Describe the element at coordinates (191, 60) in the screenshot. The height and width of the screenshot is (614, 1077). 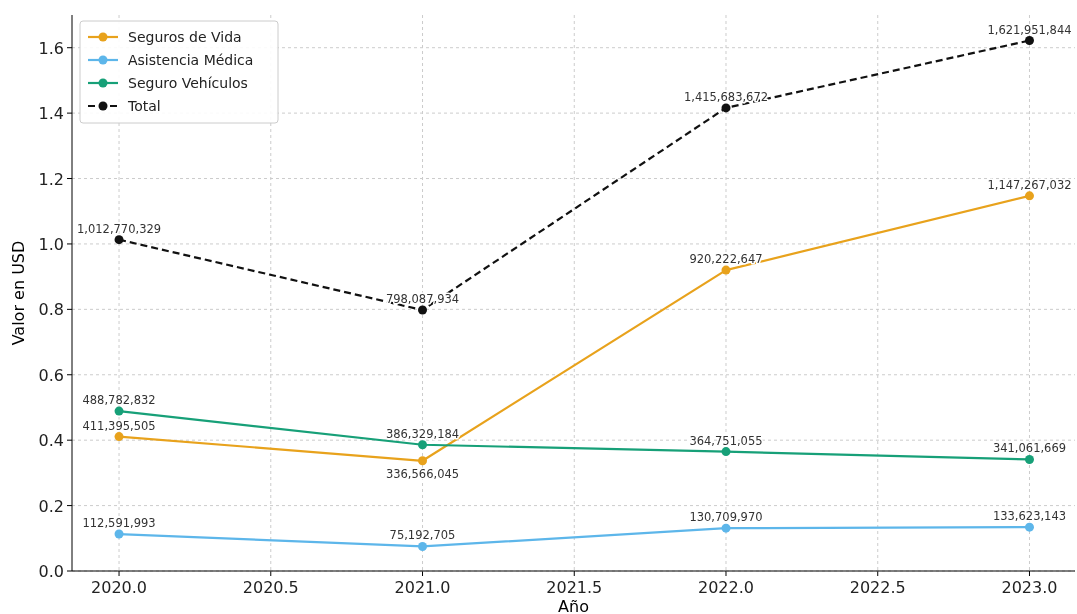
I see `legend-label: Asistencia Médica` at that location.